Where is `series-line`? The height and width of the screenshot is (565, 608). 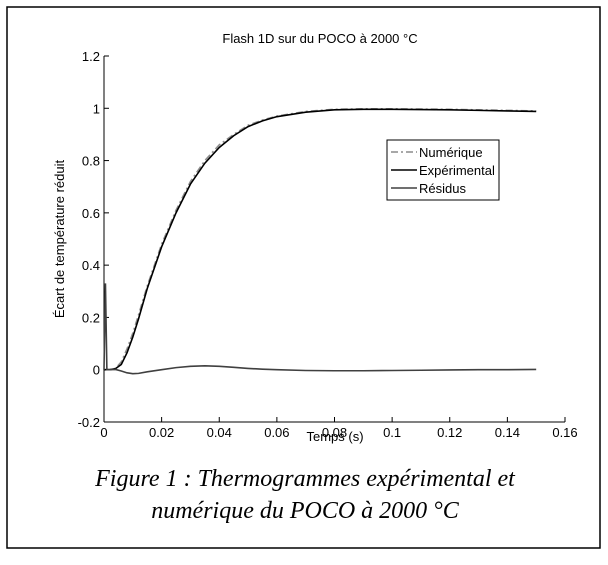 series-line is located at coordinates (320, 329).